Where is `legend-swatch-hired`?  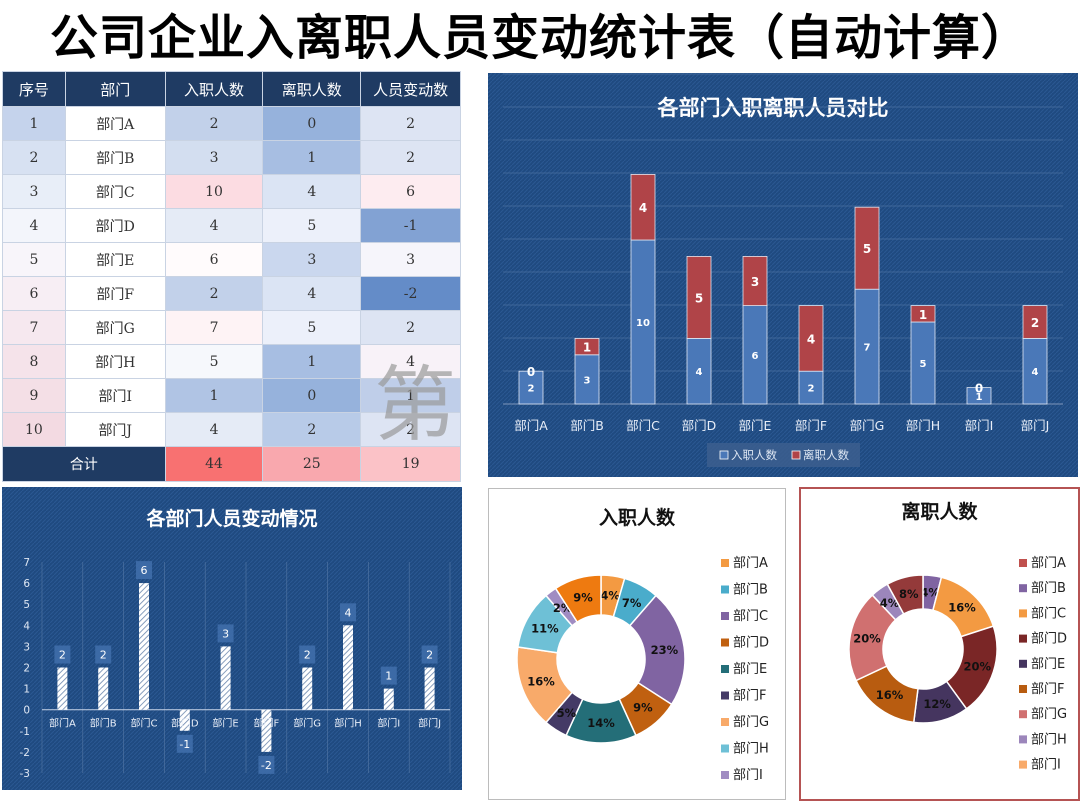
legend-swatch-hired is located at coordinates (724, 455).